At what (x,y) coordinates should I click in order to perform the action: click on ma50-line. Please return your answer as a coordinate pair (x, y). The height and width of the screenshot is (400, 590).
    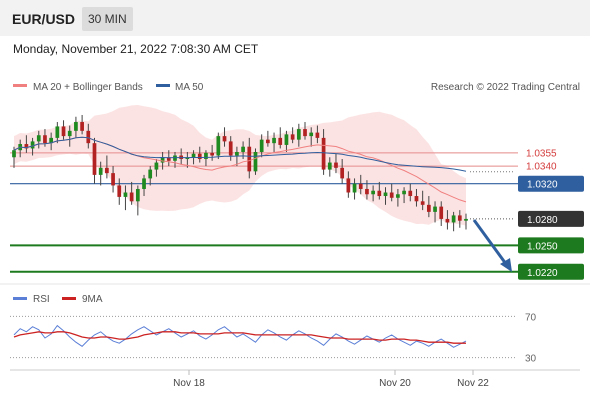
    Looking at the image, I should click on (240, 154).